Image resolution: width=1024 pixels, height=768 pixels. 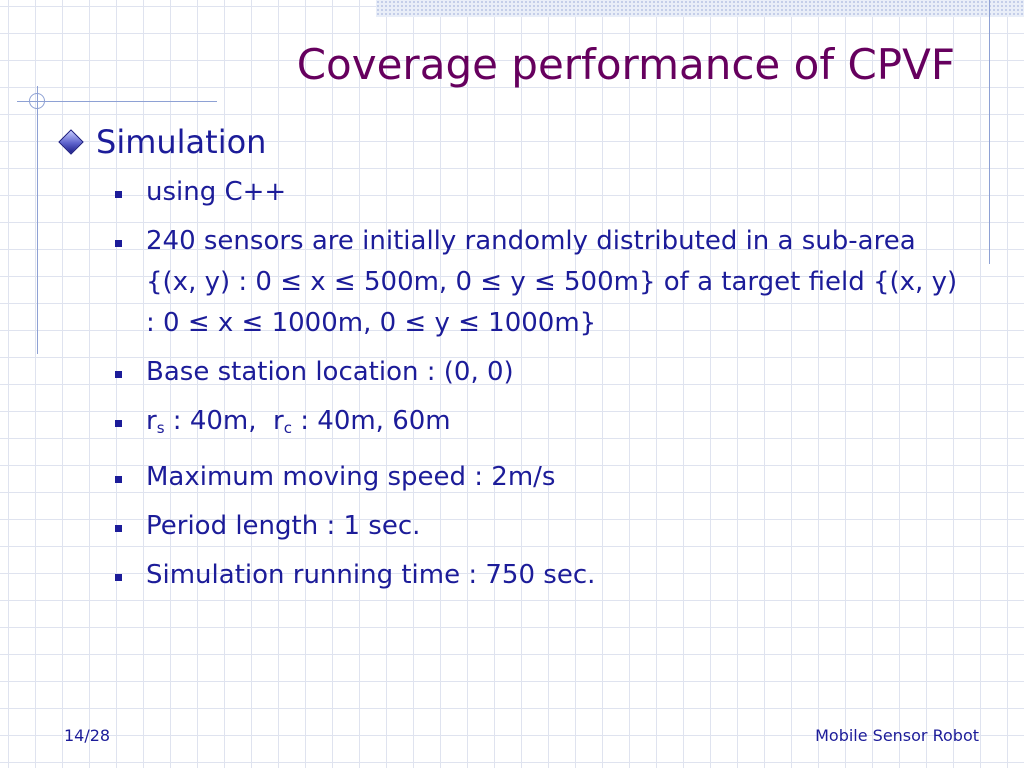 What do you see at coordinates (542, 192) in the screenshot?
I see `list-item-language: using C++` at bounding box center [542, 192].